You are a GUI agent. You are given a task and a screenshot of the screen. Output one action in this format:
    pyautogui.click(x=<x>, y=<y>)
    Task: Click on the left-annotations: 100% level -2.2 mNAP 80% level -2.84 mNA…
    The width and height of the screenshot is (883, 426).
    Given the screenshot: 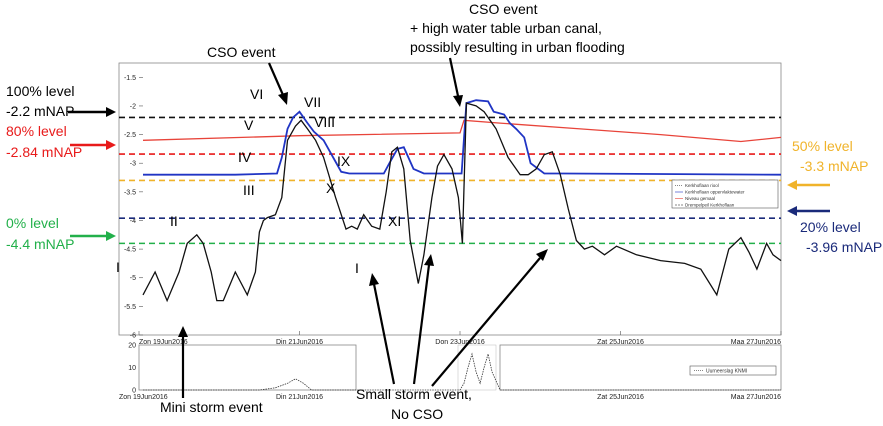 What is the action you would take?
    pyautogui.click(x=61, y=167)
    